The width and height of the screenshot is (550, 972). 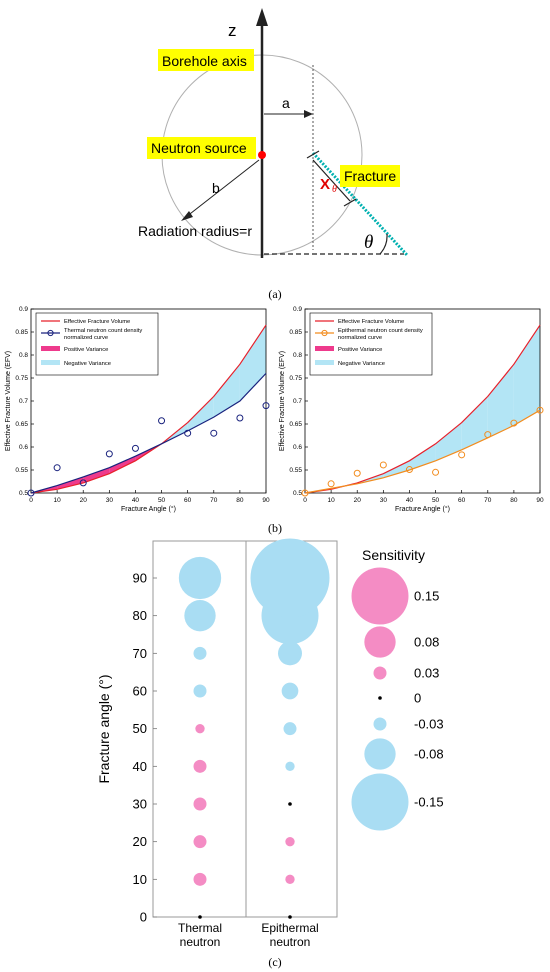 I want to click on y-tick-label: 60, so click(x=140, y=691).